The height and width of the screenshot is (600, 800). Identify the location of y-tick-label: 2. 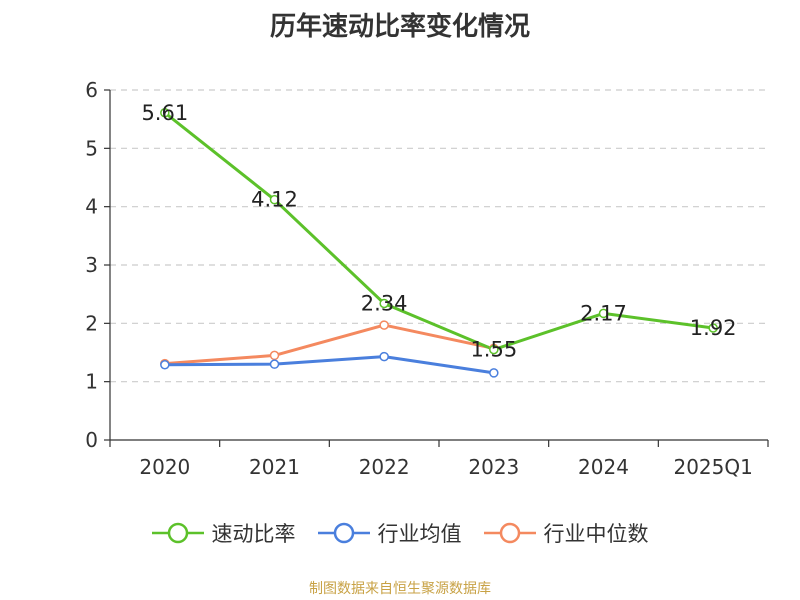
(91, 323).